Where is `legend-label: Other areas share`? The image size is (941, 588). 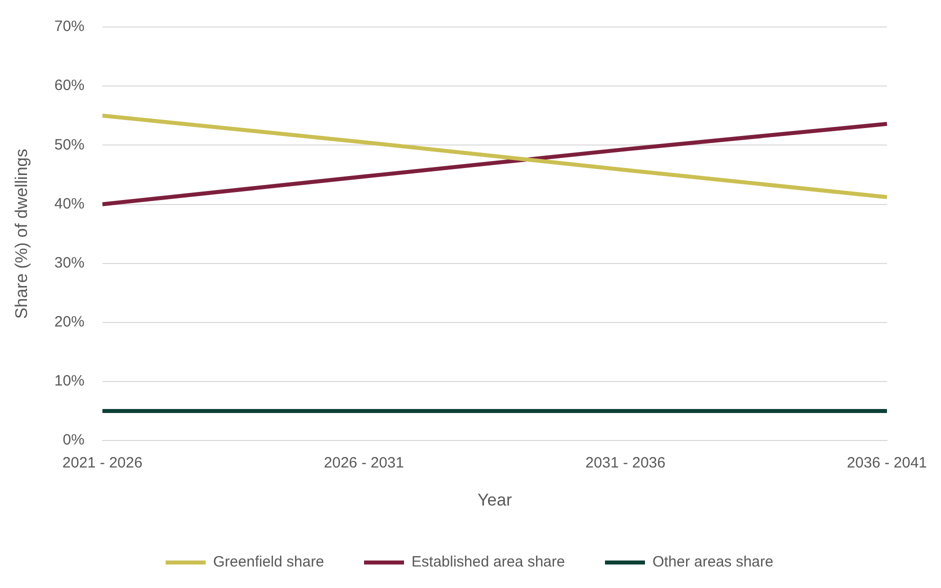
legend-label: Other areas share is located at coordinates (713, 562).